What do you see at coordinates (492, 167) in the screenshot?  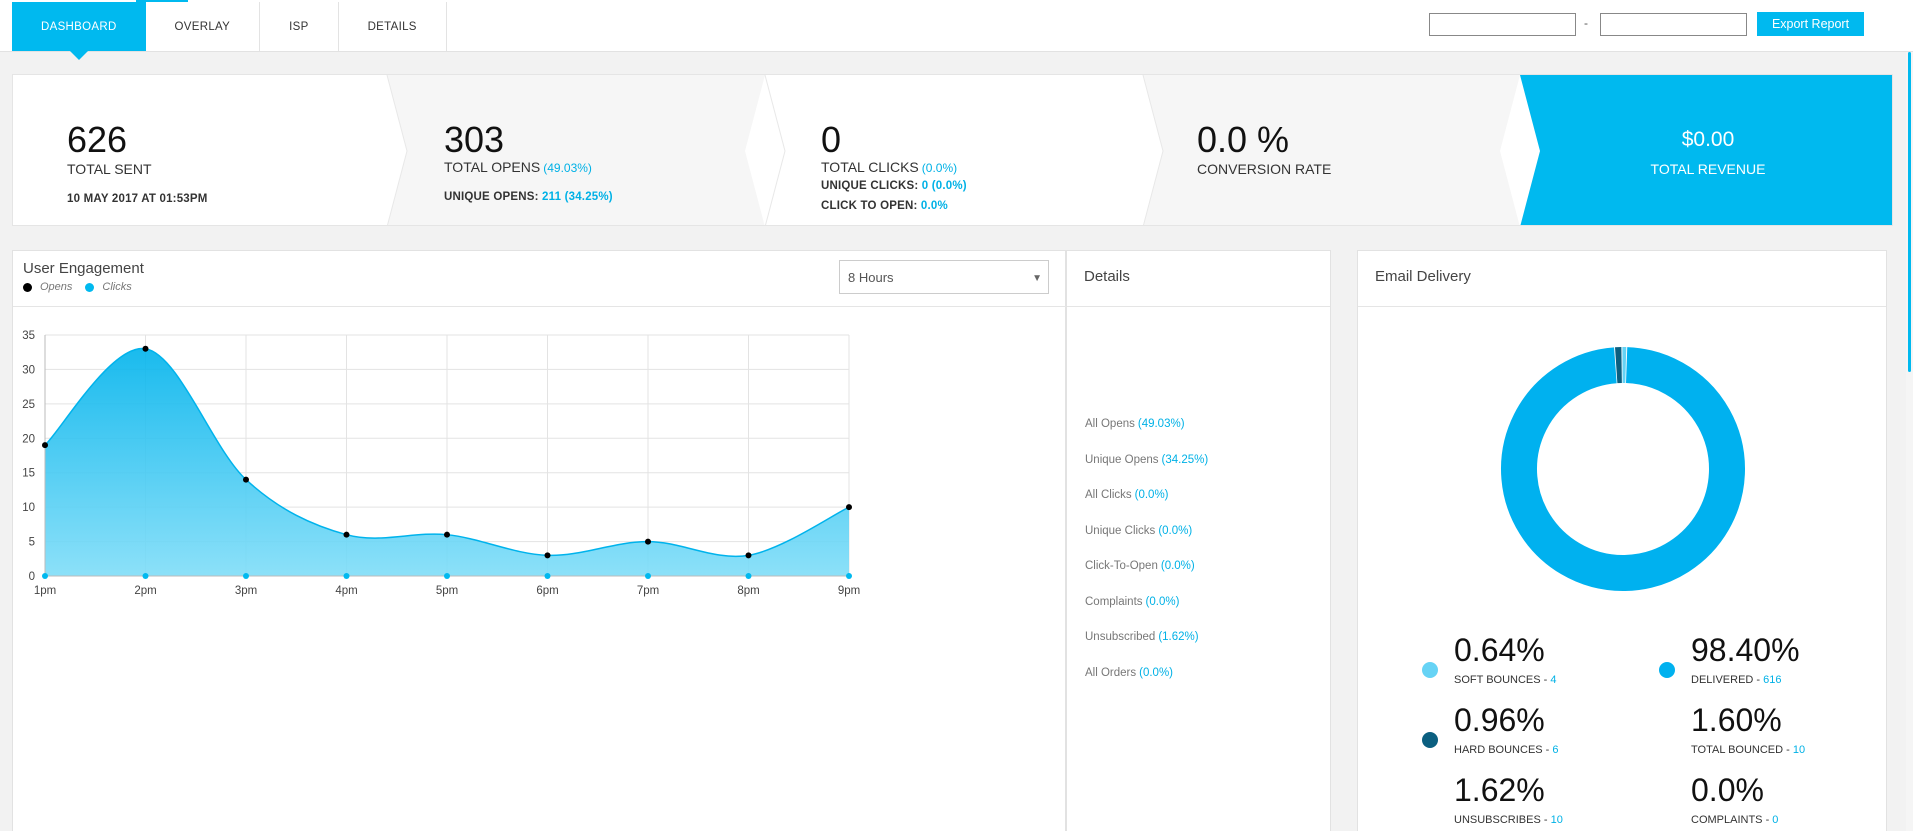 I see `total-opens-label: TOTAL OPENS` at bounding box center [492, 167].